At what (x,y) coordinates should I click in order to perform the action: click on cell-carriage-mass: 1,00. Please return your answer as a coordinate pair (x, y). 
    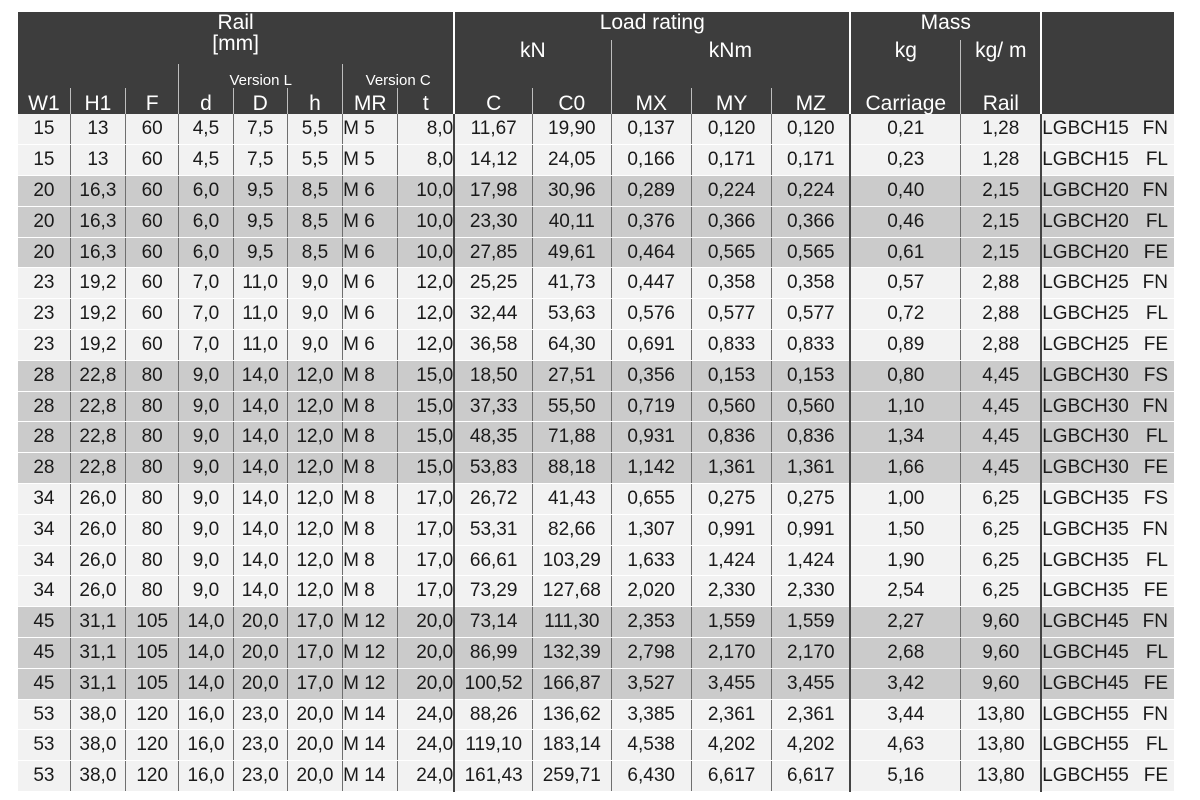
    Looking at the image, I should click on (905, 499).